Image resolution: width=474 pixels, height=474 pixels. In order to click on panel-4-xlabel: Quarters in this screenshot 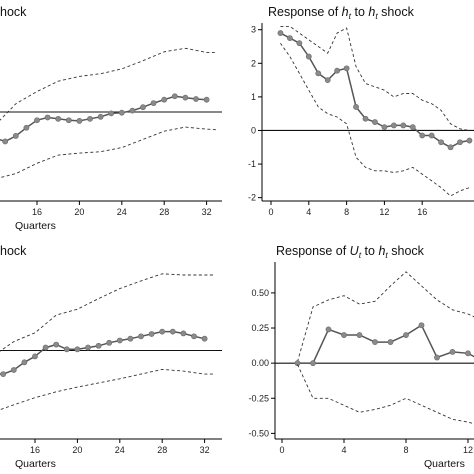, I will do `click(444, 464)`.